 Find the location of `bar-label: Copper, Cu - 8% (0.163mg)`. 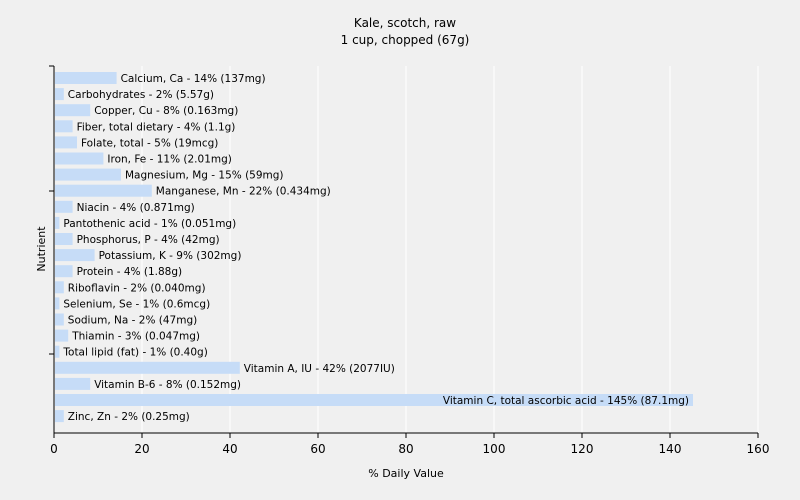

bar-label: Copper, Cu - 8% (0.163mg) is located at coordinates (166, 111).